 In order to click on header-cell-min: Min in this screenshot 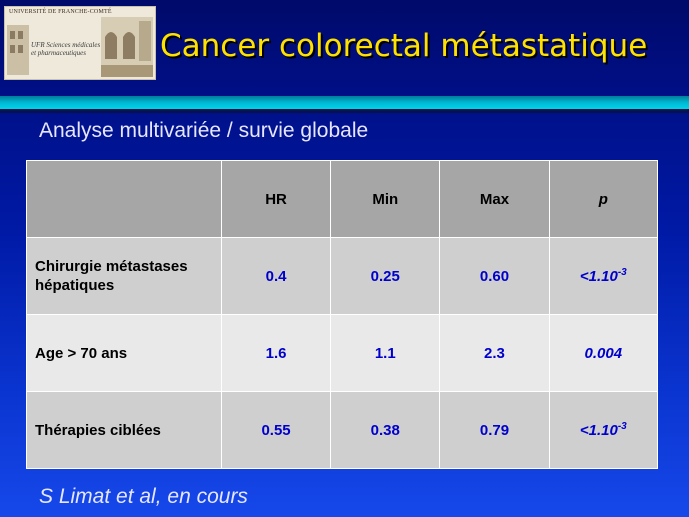, I will do `click(385, 199)`.